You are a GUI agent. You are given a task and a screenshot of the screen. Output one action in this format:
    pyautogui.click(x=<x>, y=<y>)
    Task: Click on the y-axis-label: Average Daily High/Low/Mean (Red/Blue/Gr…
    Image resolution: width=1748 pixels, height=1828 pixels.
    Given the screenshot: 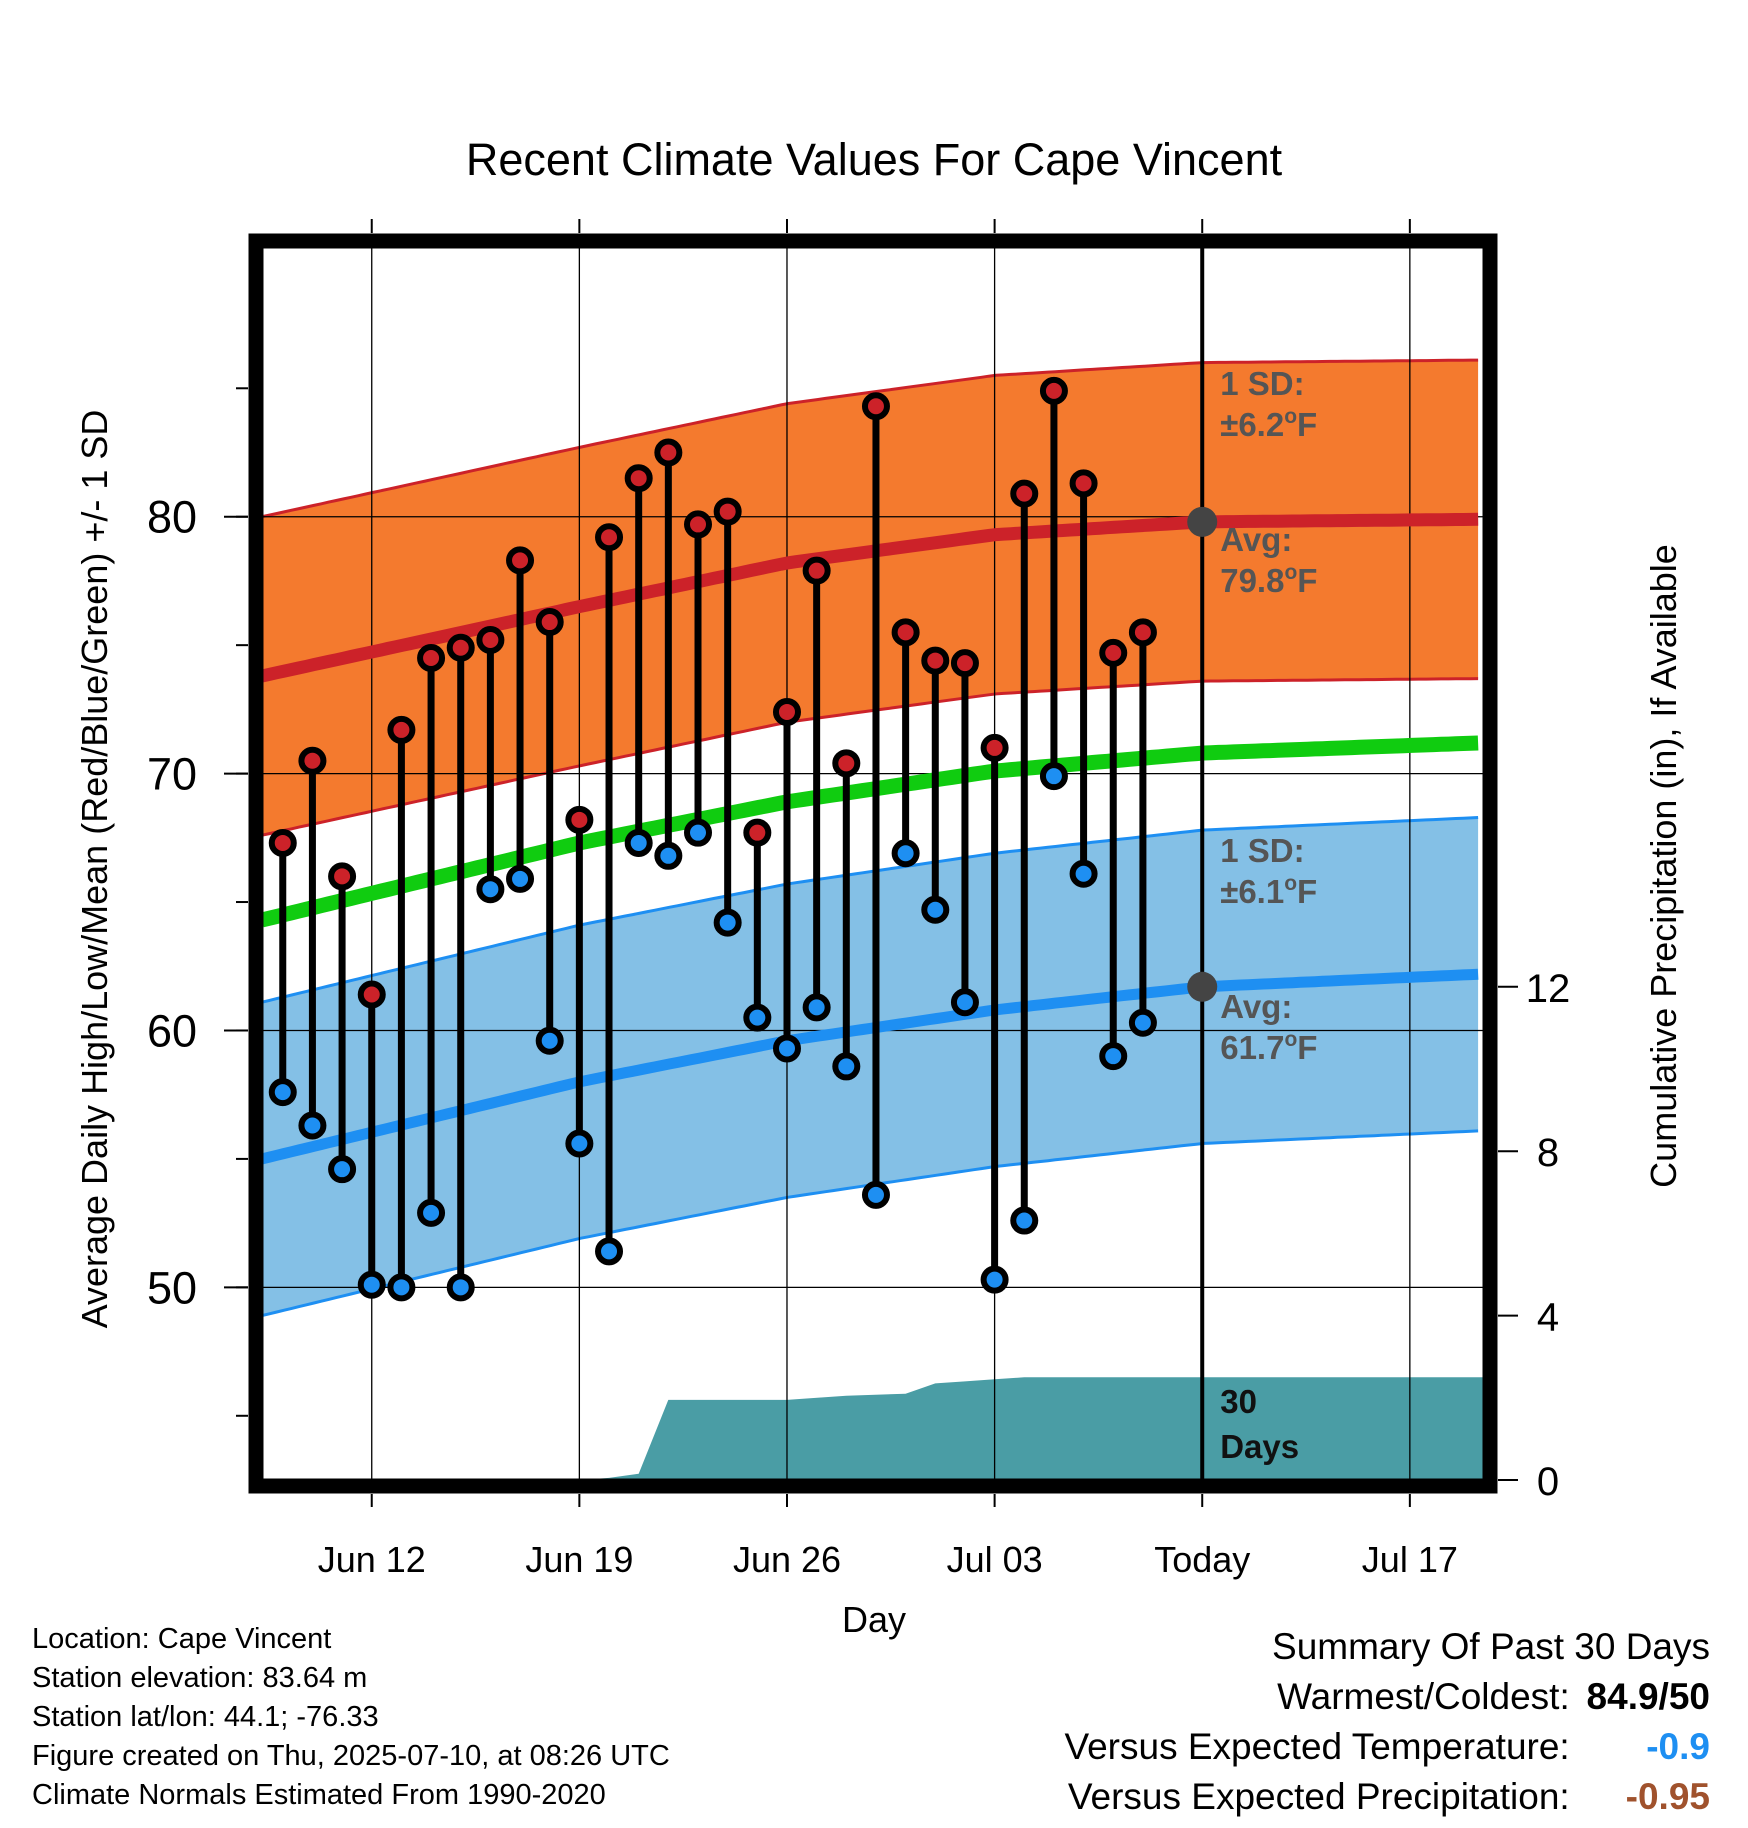 What is the action you would take?
    pyautogui.click(x=94, y=869)
    